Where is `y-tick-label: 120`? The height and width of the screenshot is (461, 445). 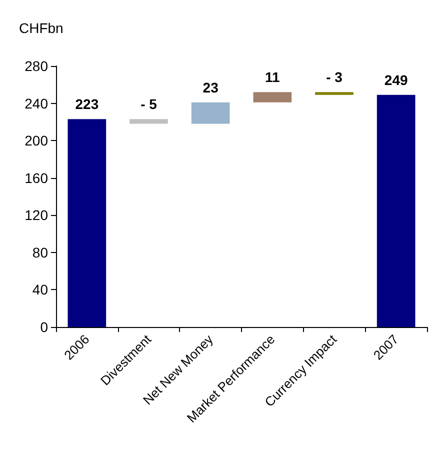 y-tick-label: 120 is located at coordinates (36, 215).